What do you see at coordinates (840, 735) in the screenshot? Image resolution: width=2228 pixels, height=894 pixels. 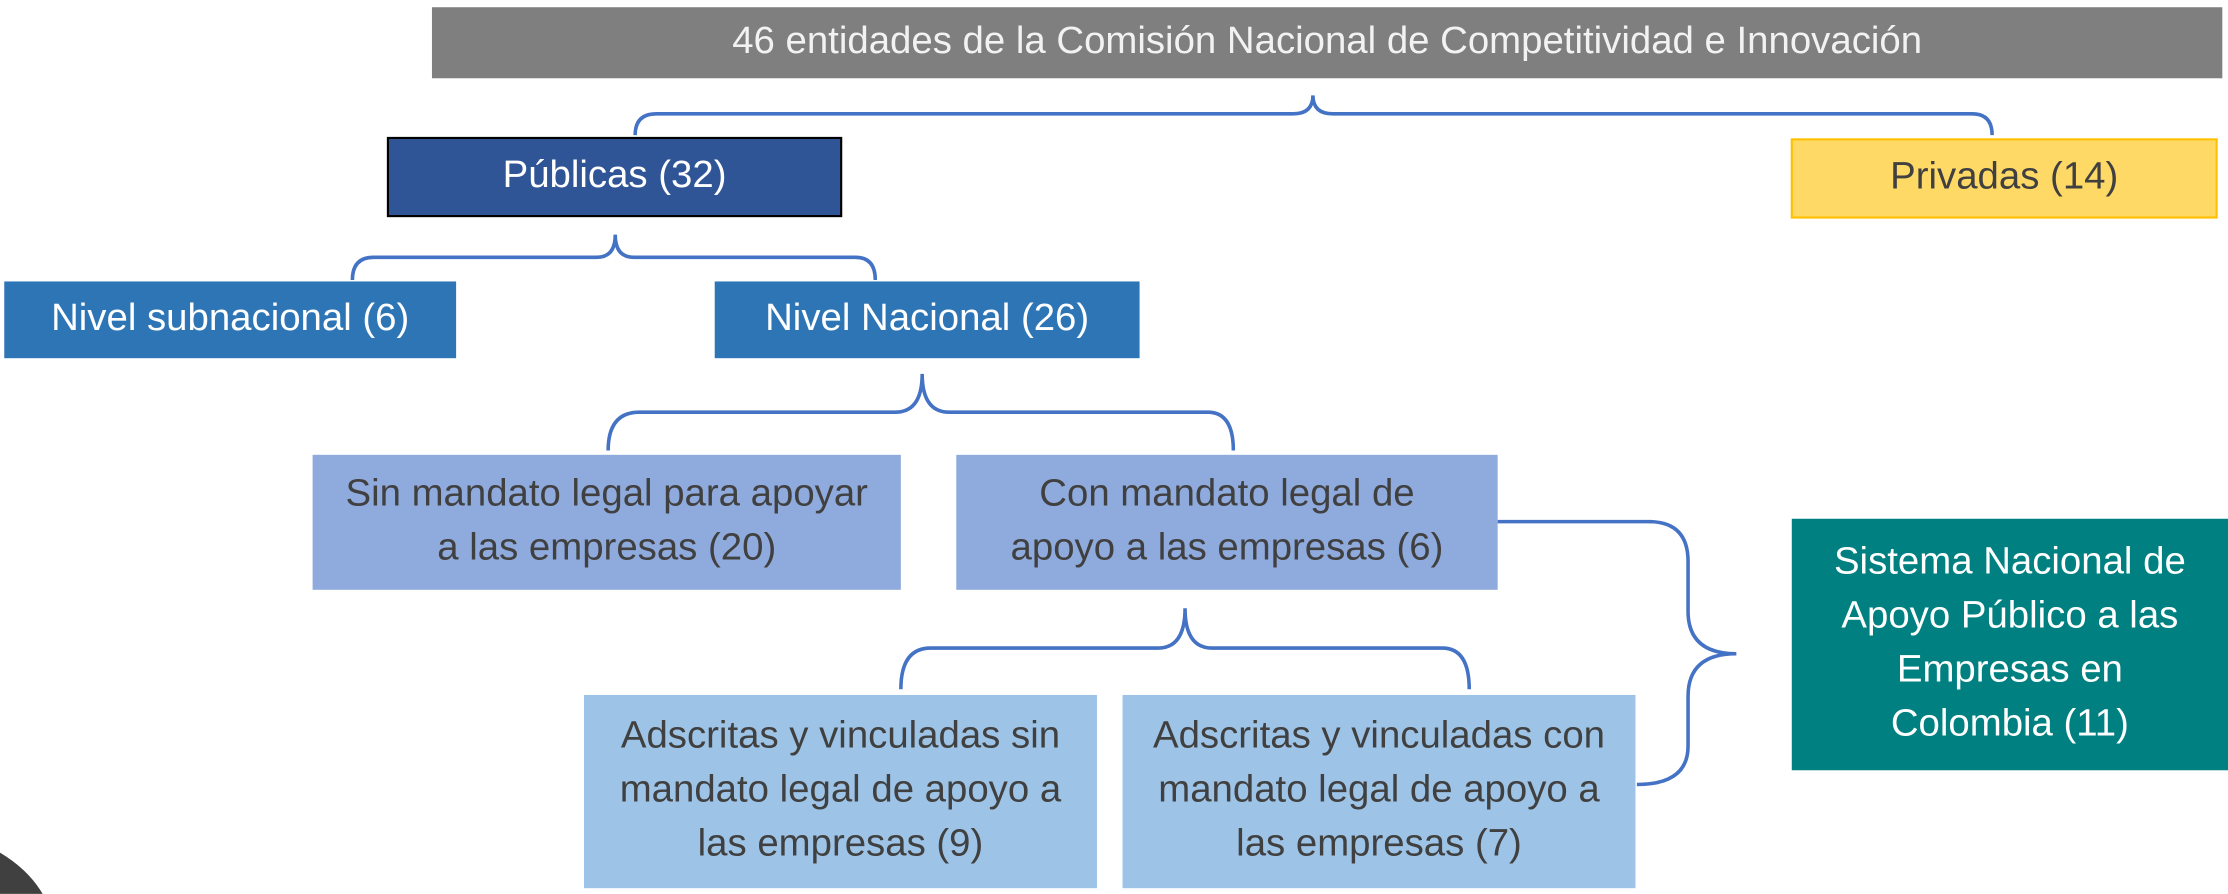 I see `node-label: Adscritas y vinculadas sin` at bounding box center [840, 735].